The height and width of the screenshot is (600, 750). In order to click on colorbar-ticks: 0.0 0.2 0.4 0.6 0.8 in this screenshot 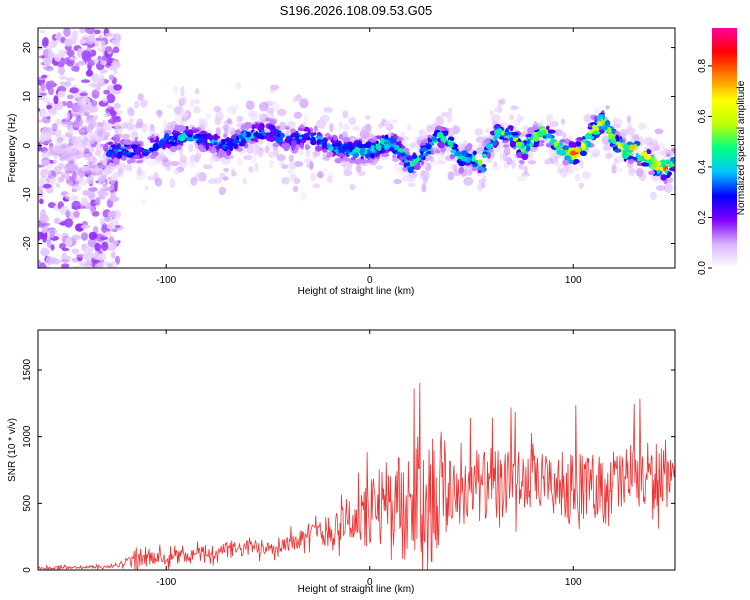, I will do `click(704, 167)`.